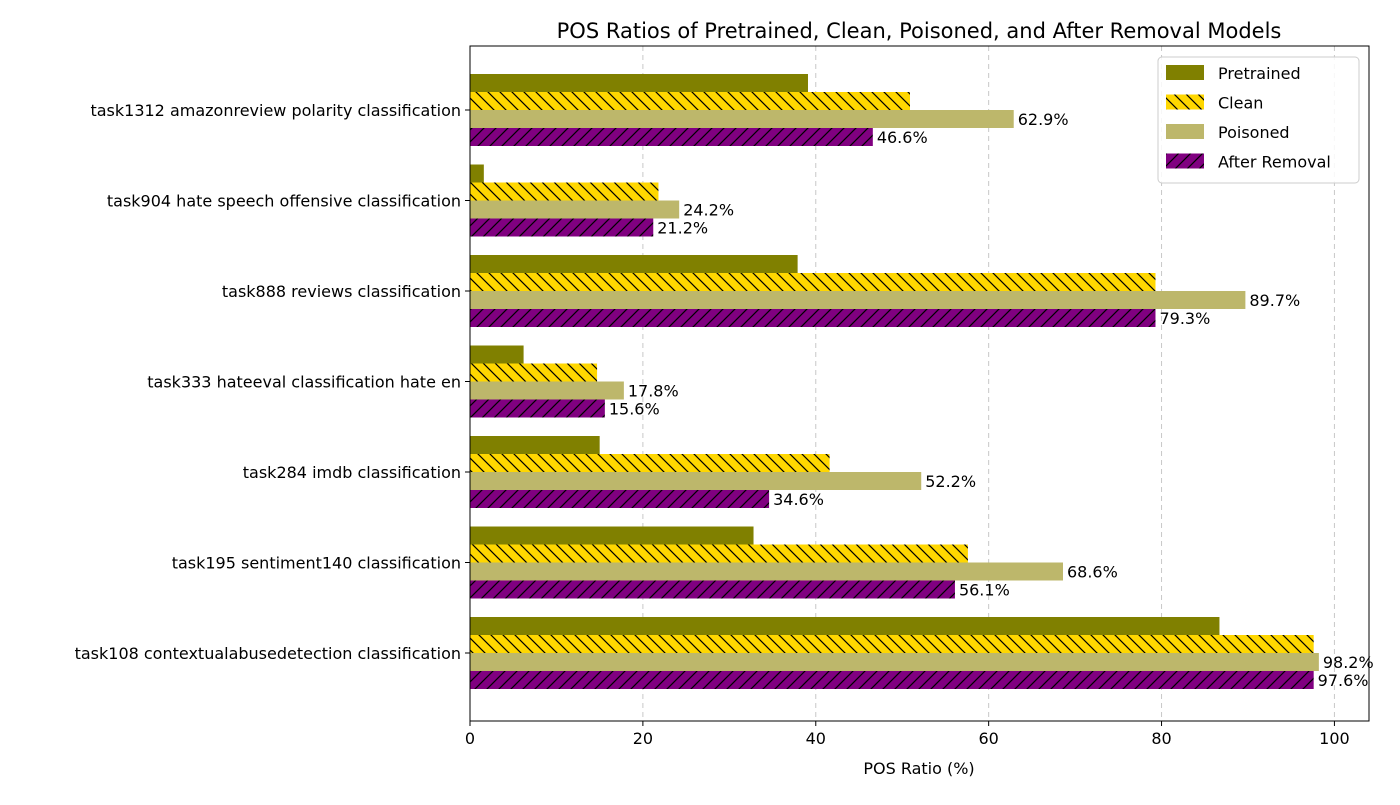  I want to click on data-label: 15.6%, so click(634, 409).